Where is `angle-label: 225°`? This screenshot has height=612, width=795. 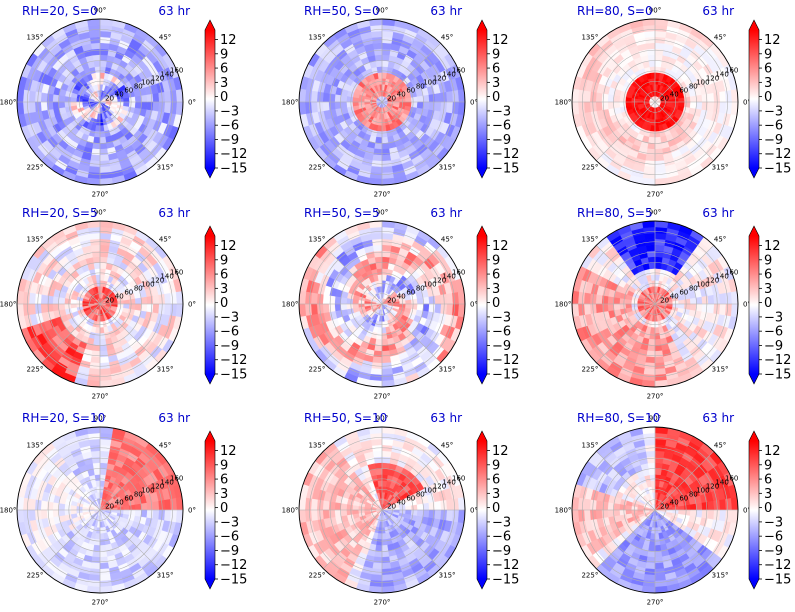 angle-label: 225° is located at coordinates (589, 370).